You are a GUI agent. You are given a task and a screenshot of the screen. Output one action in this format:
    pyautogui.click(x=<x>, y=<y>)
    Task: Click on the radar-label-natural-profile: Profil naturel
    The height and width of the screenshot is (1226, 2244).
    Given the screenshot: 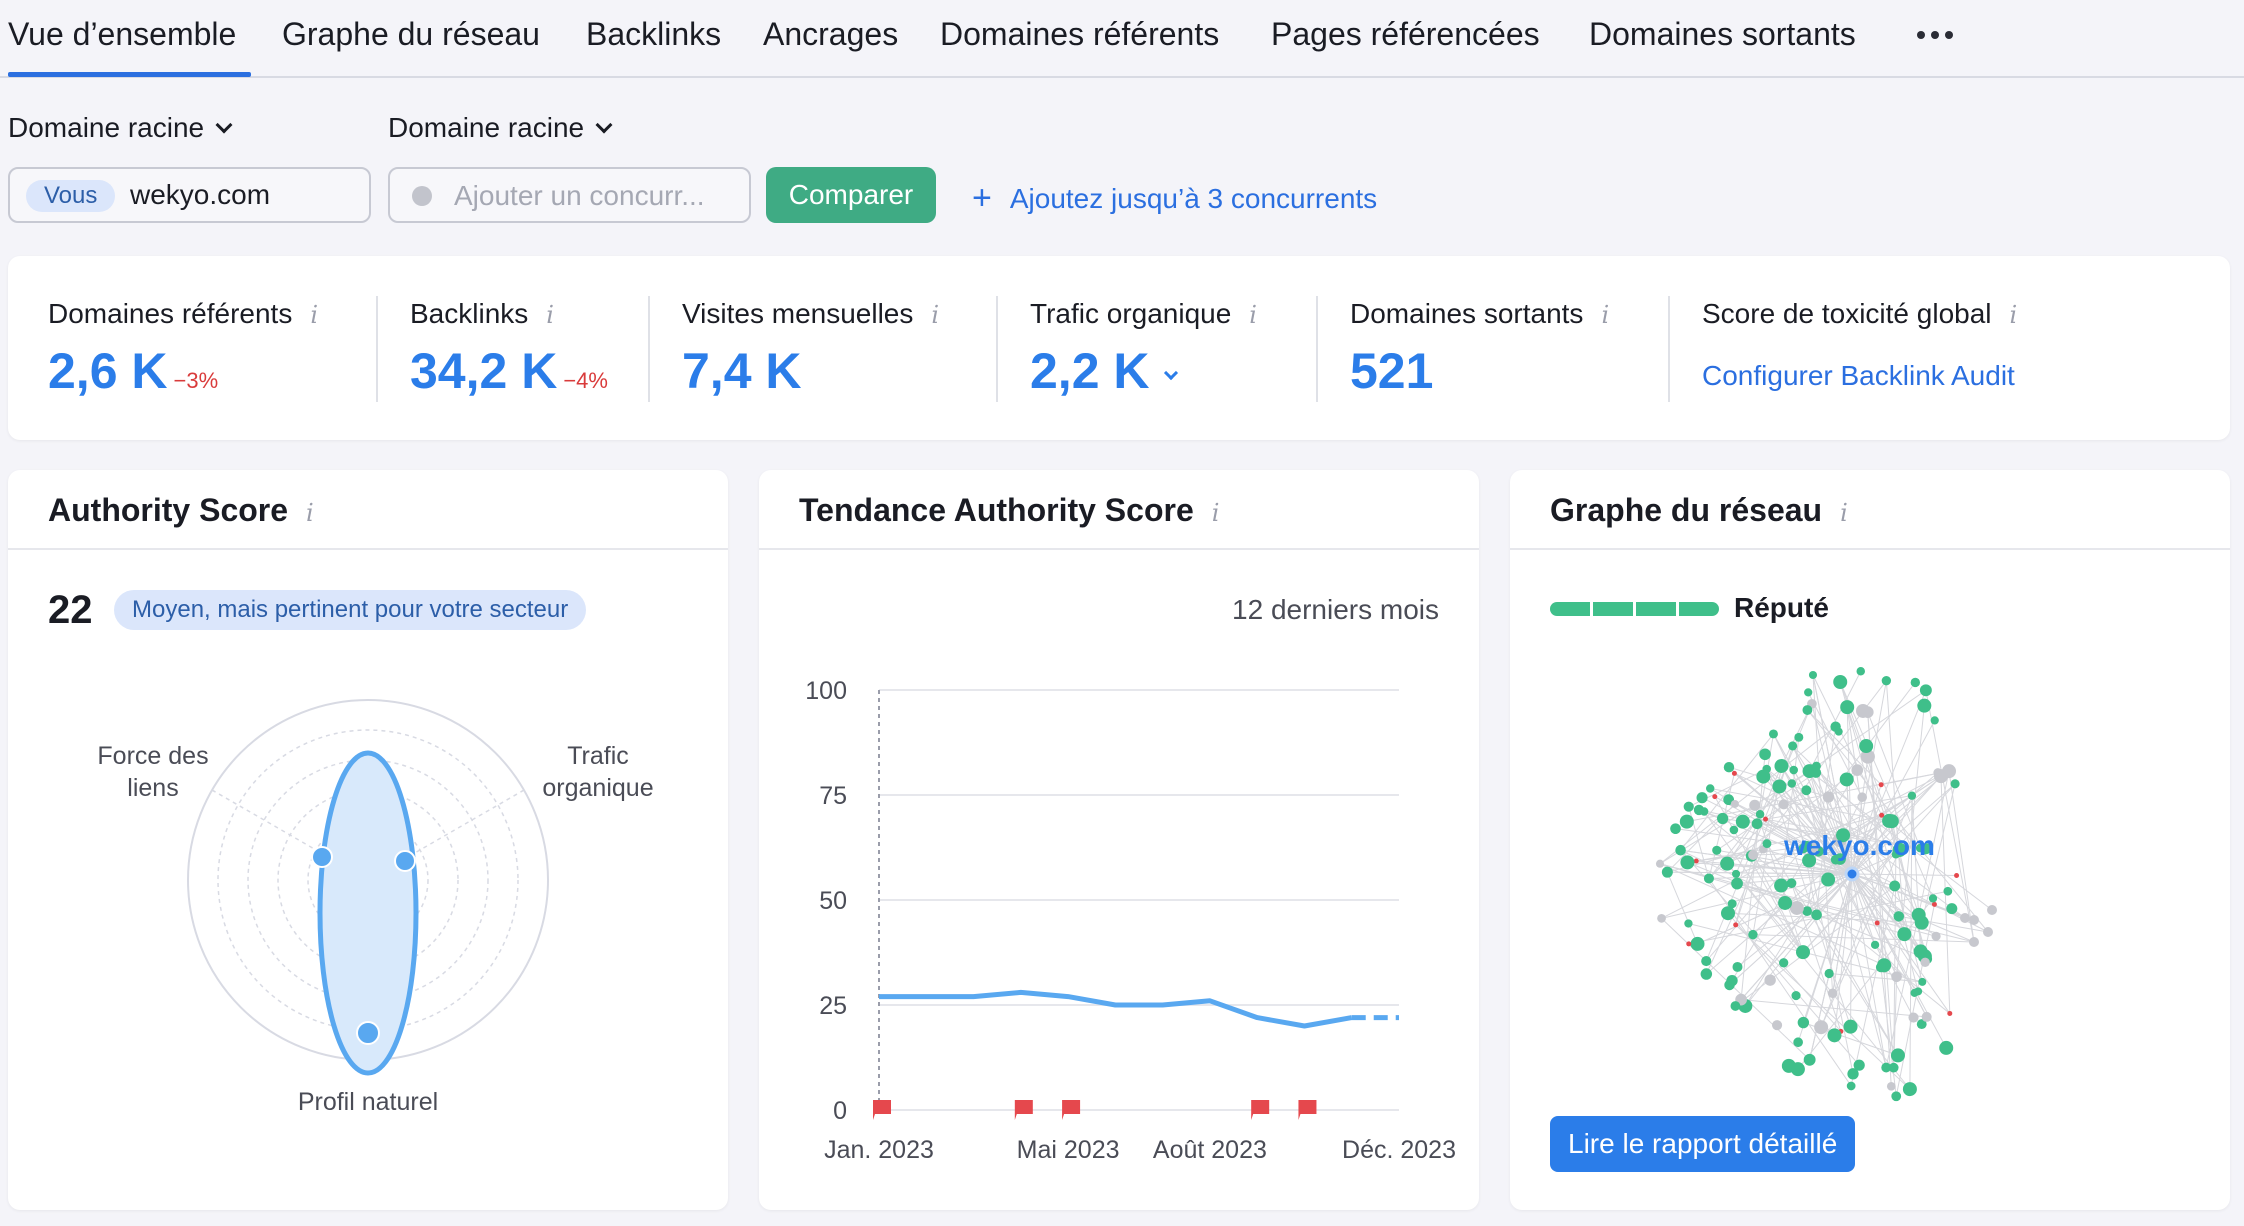 What is the action you would take?
    pyautogui.click(x=368, y=1102)
    